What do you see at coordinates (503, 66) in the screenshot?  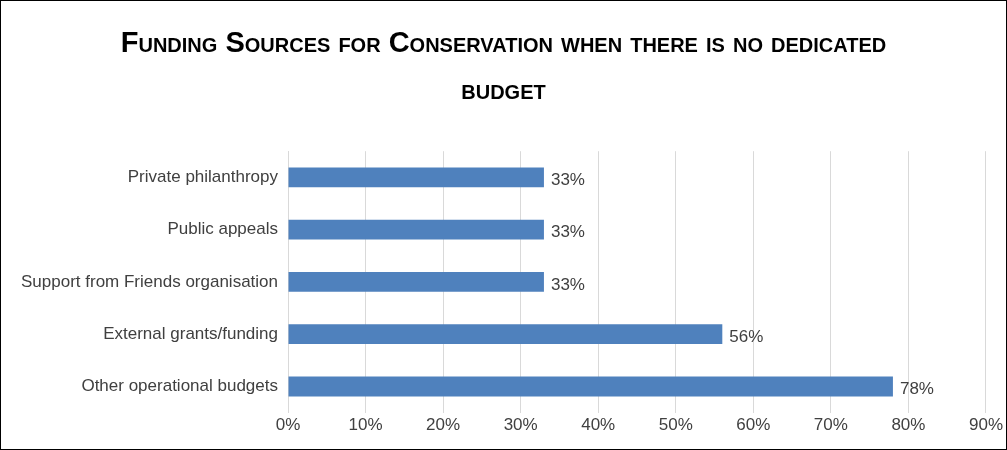 I see `chart-title: Funding Sources for Conservation when there is no dedicated budget` at bounding box center [503, 66].